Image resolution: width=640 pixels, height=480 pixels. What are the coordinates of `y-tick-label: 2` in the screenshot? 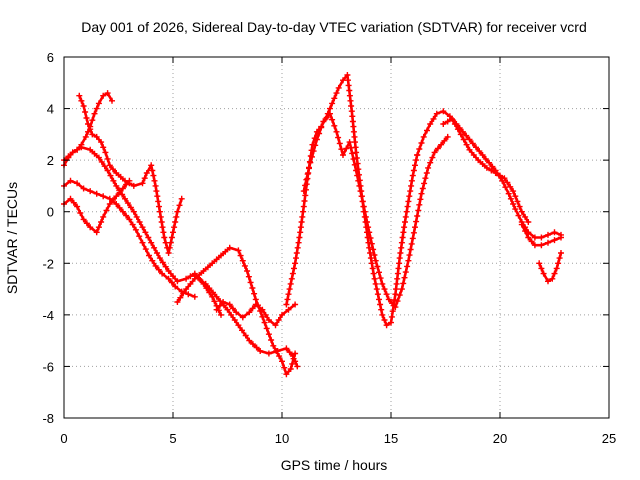 It's located at (50, 160).